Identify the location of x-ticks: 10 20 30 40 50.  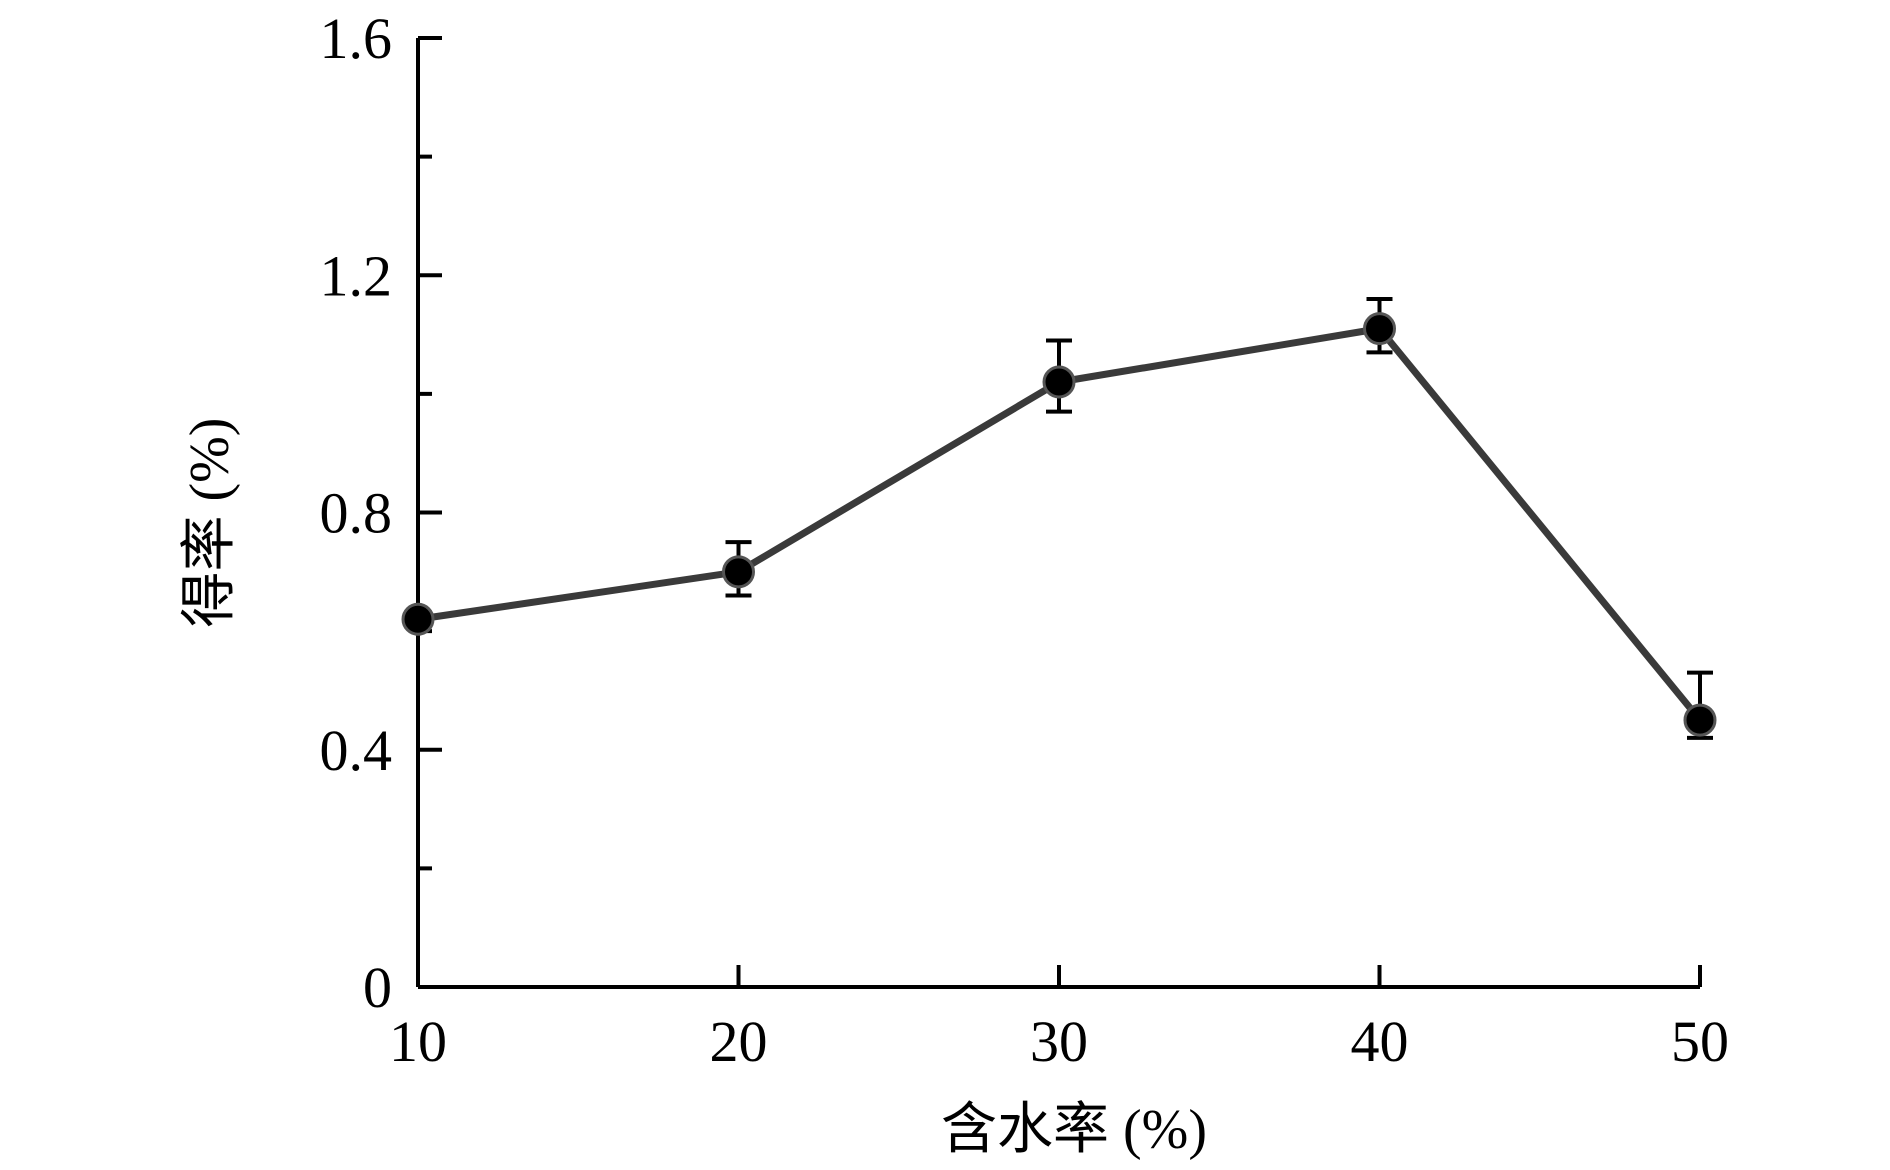
(1059, 1019).